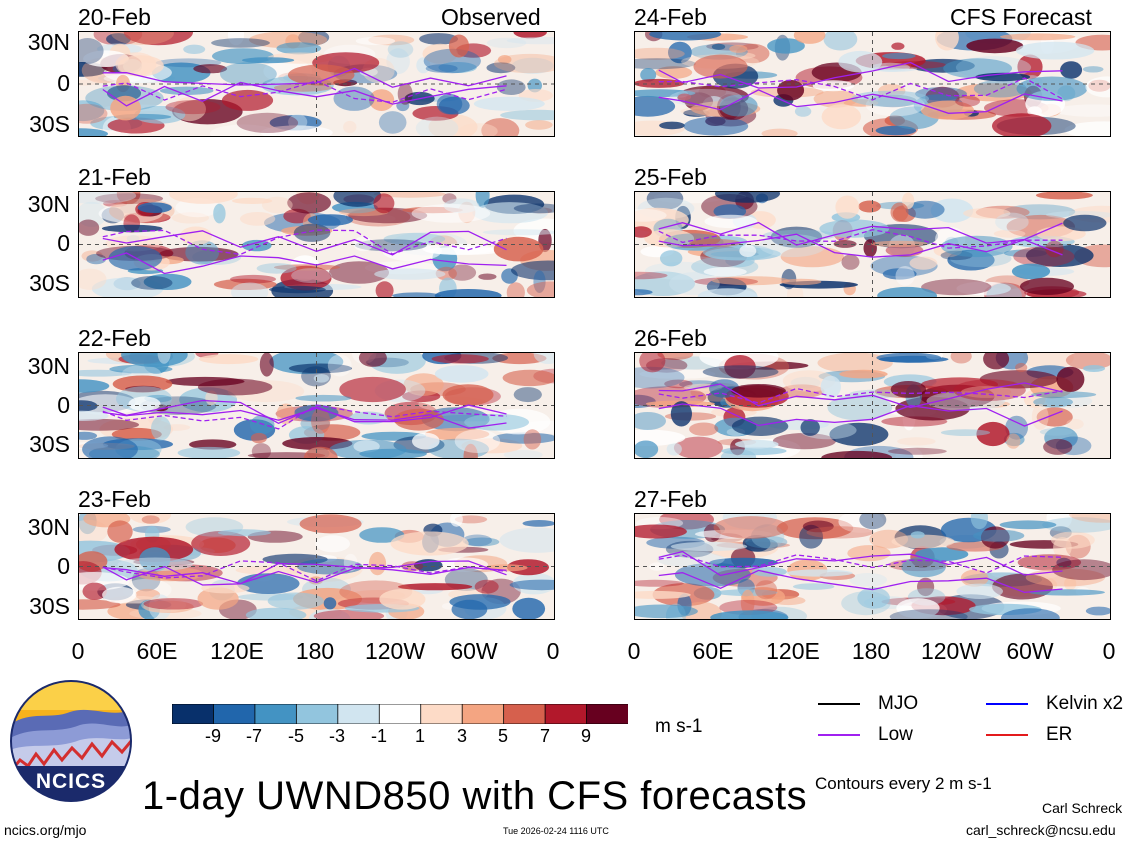 Image resolution: width=1135 pixels, height=844 pixels. Describe the element at coordinates (114, 17) in the screenshot. I see `panel-date: 20-Feb` at that location.